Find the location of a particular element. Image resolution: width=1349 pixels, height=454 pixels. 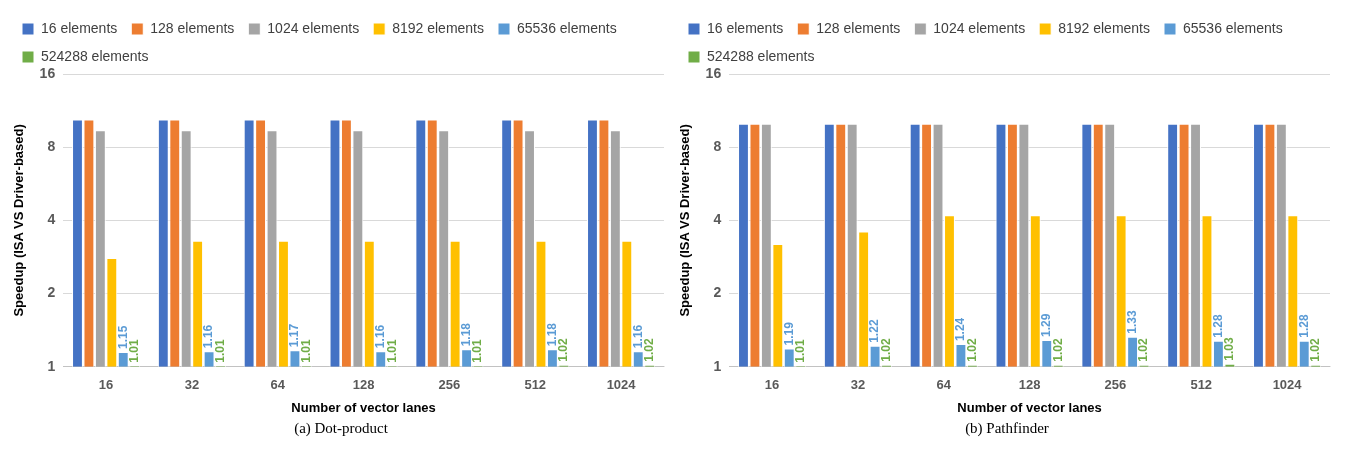

text: (a) Dot-product is located at coordinates (341, 428).